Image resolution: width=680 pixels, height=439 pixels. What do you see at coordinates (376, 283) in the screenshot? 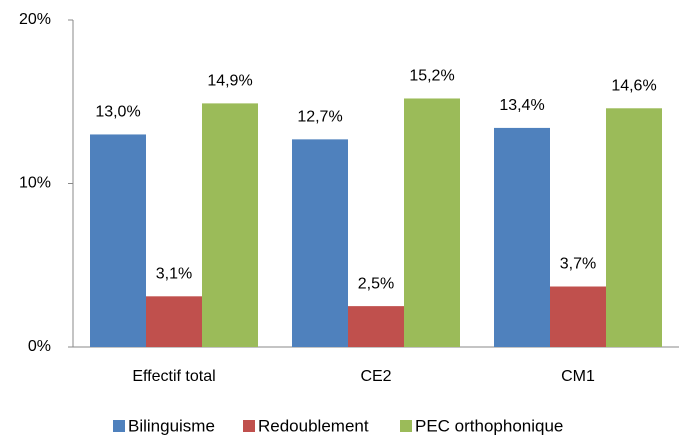
I see `value-label: 2,5%` at bounding box center [376, 283].